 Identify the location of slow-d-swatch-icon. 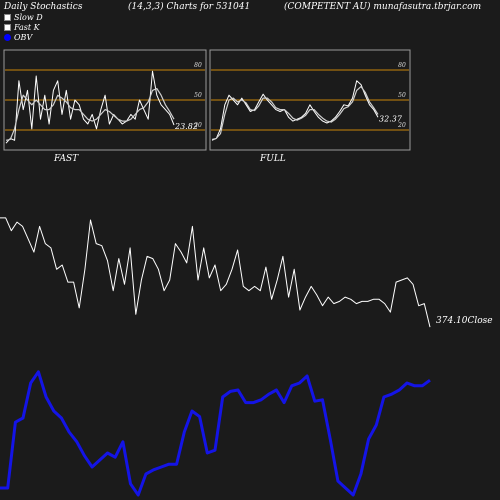
(7, 17).